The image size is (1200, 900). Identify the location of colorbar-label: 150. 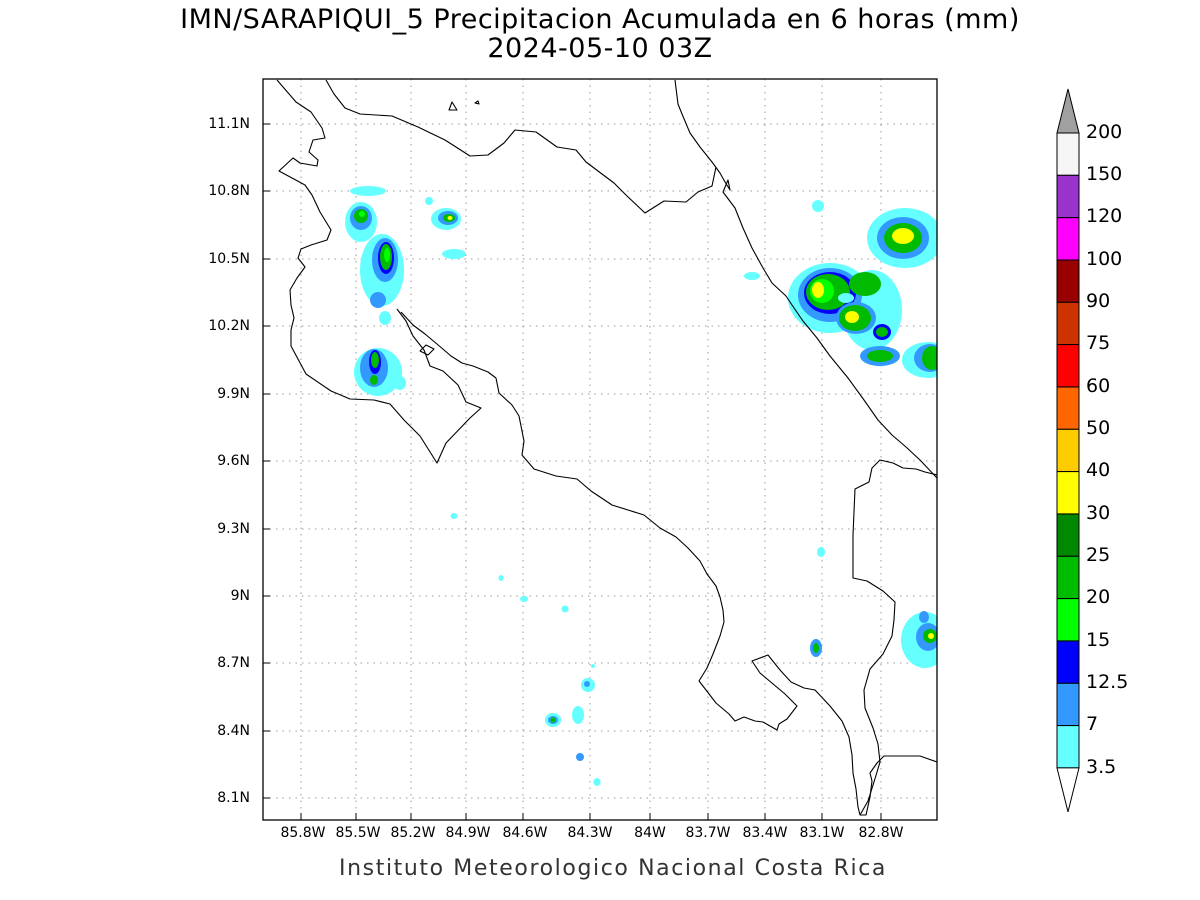
(1104, 174).